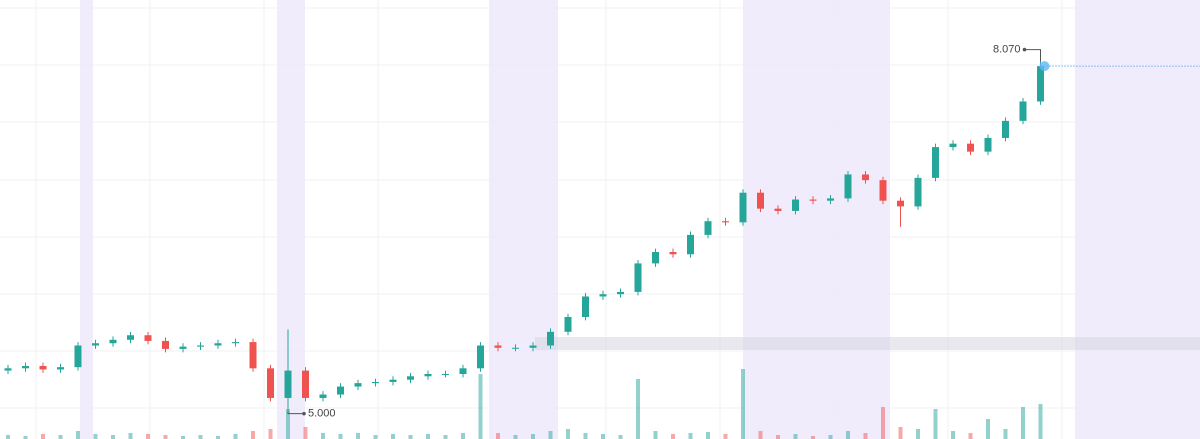 The image size is (1200, 439). Describe the element at coordinates (1007, 49) in the screenshot. I see `annotation-label: 8.070` at that location.